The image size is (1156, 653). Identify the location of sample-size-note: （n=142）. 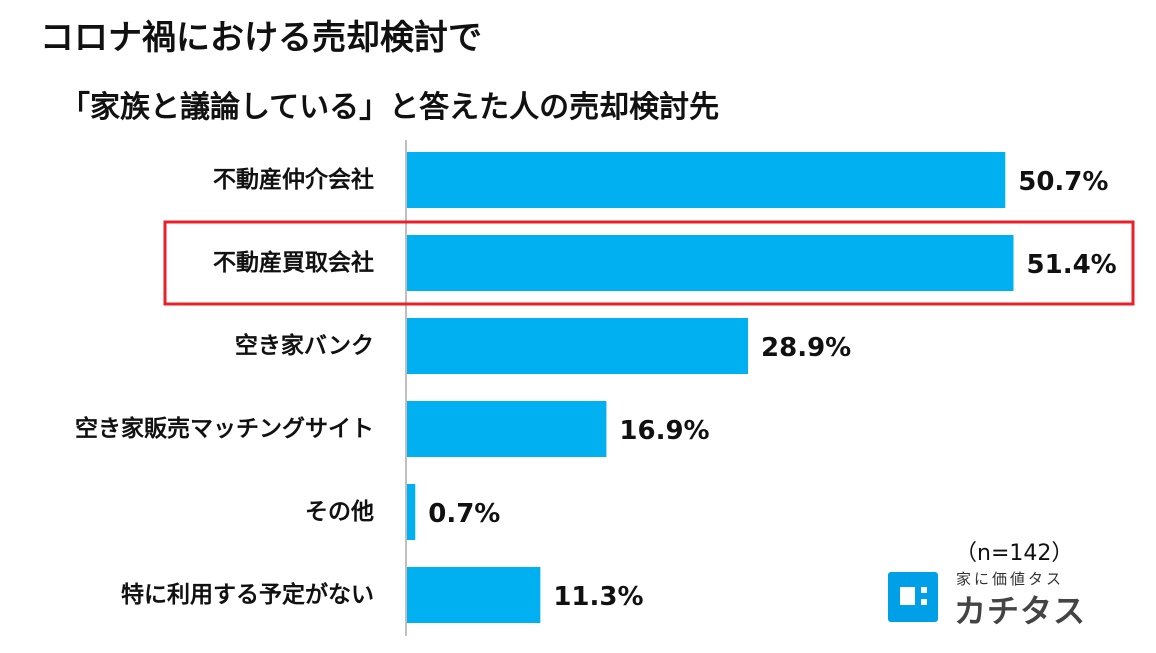
(1014, 553).